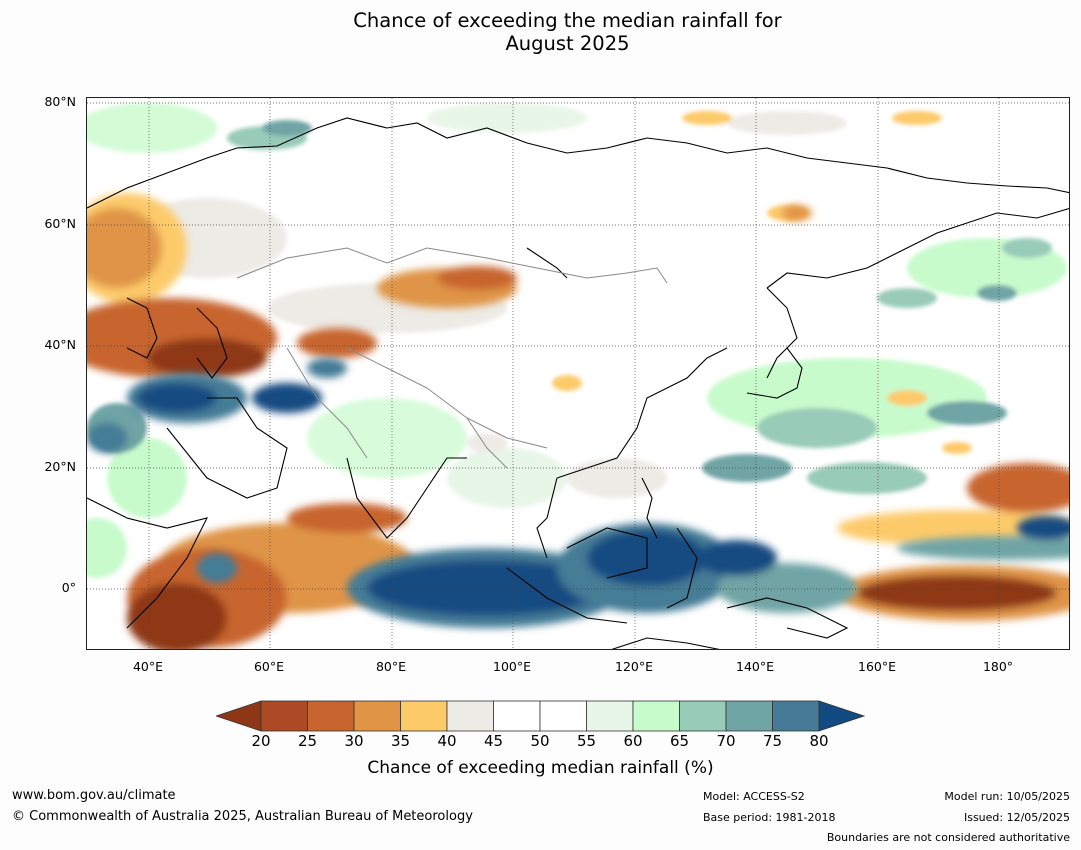 The height and width of the screenshot is (850, 1081). What do you see at coordinates (567, 43) in the screenshot?
I see `title-line-2: August 2025` at bounding box center [567, 43].